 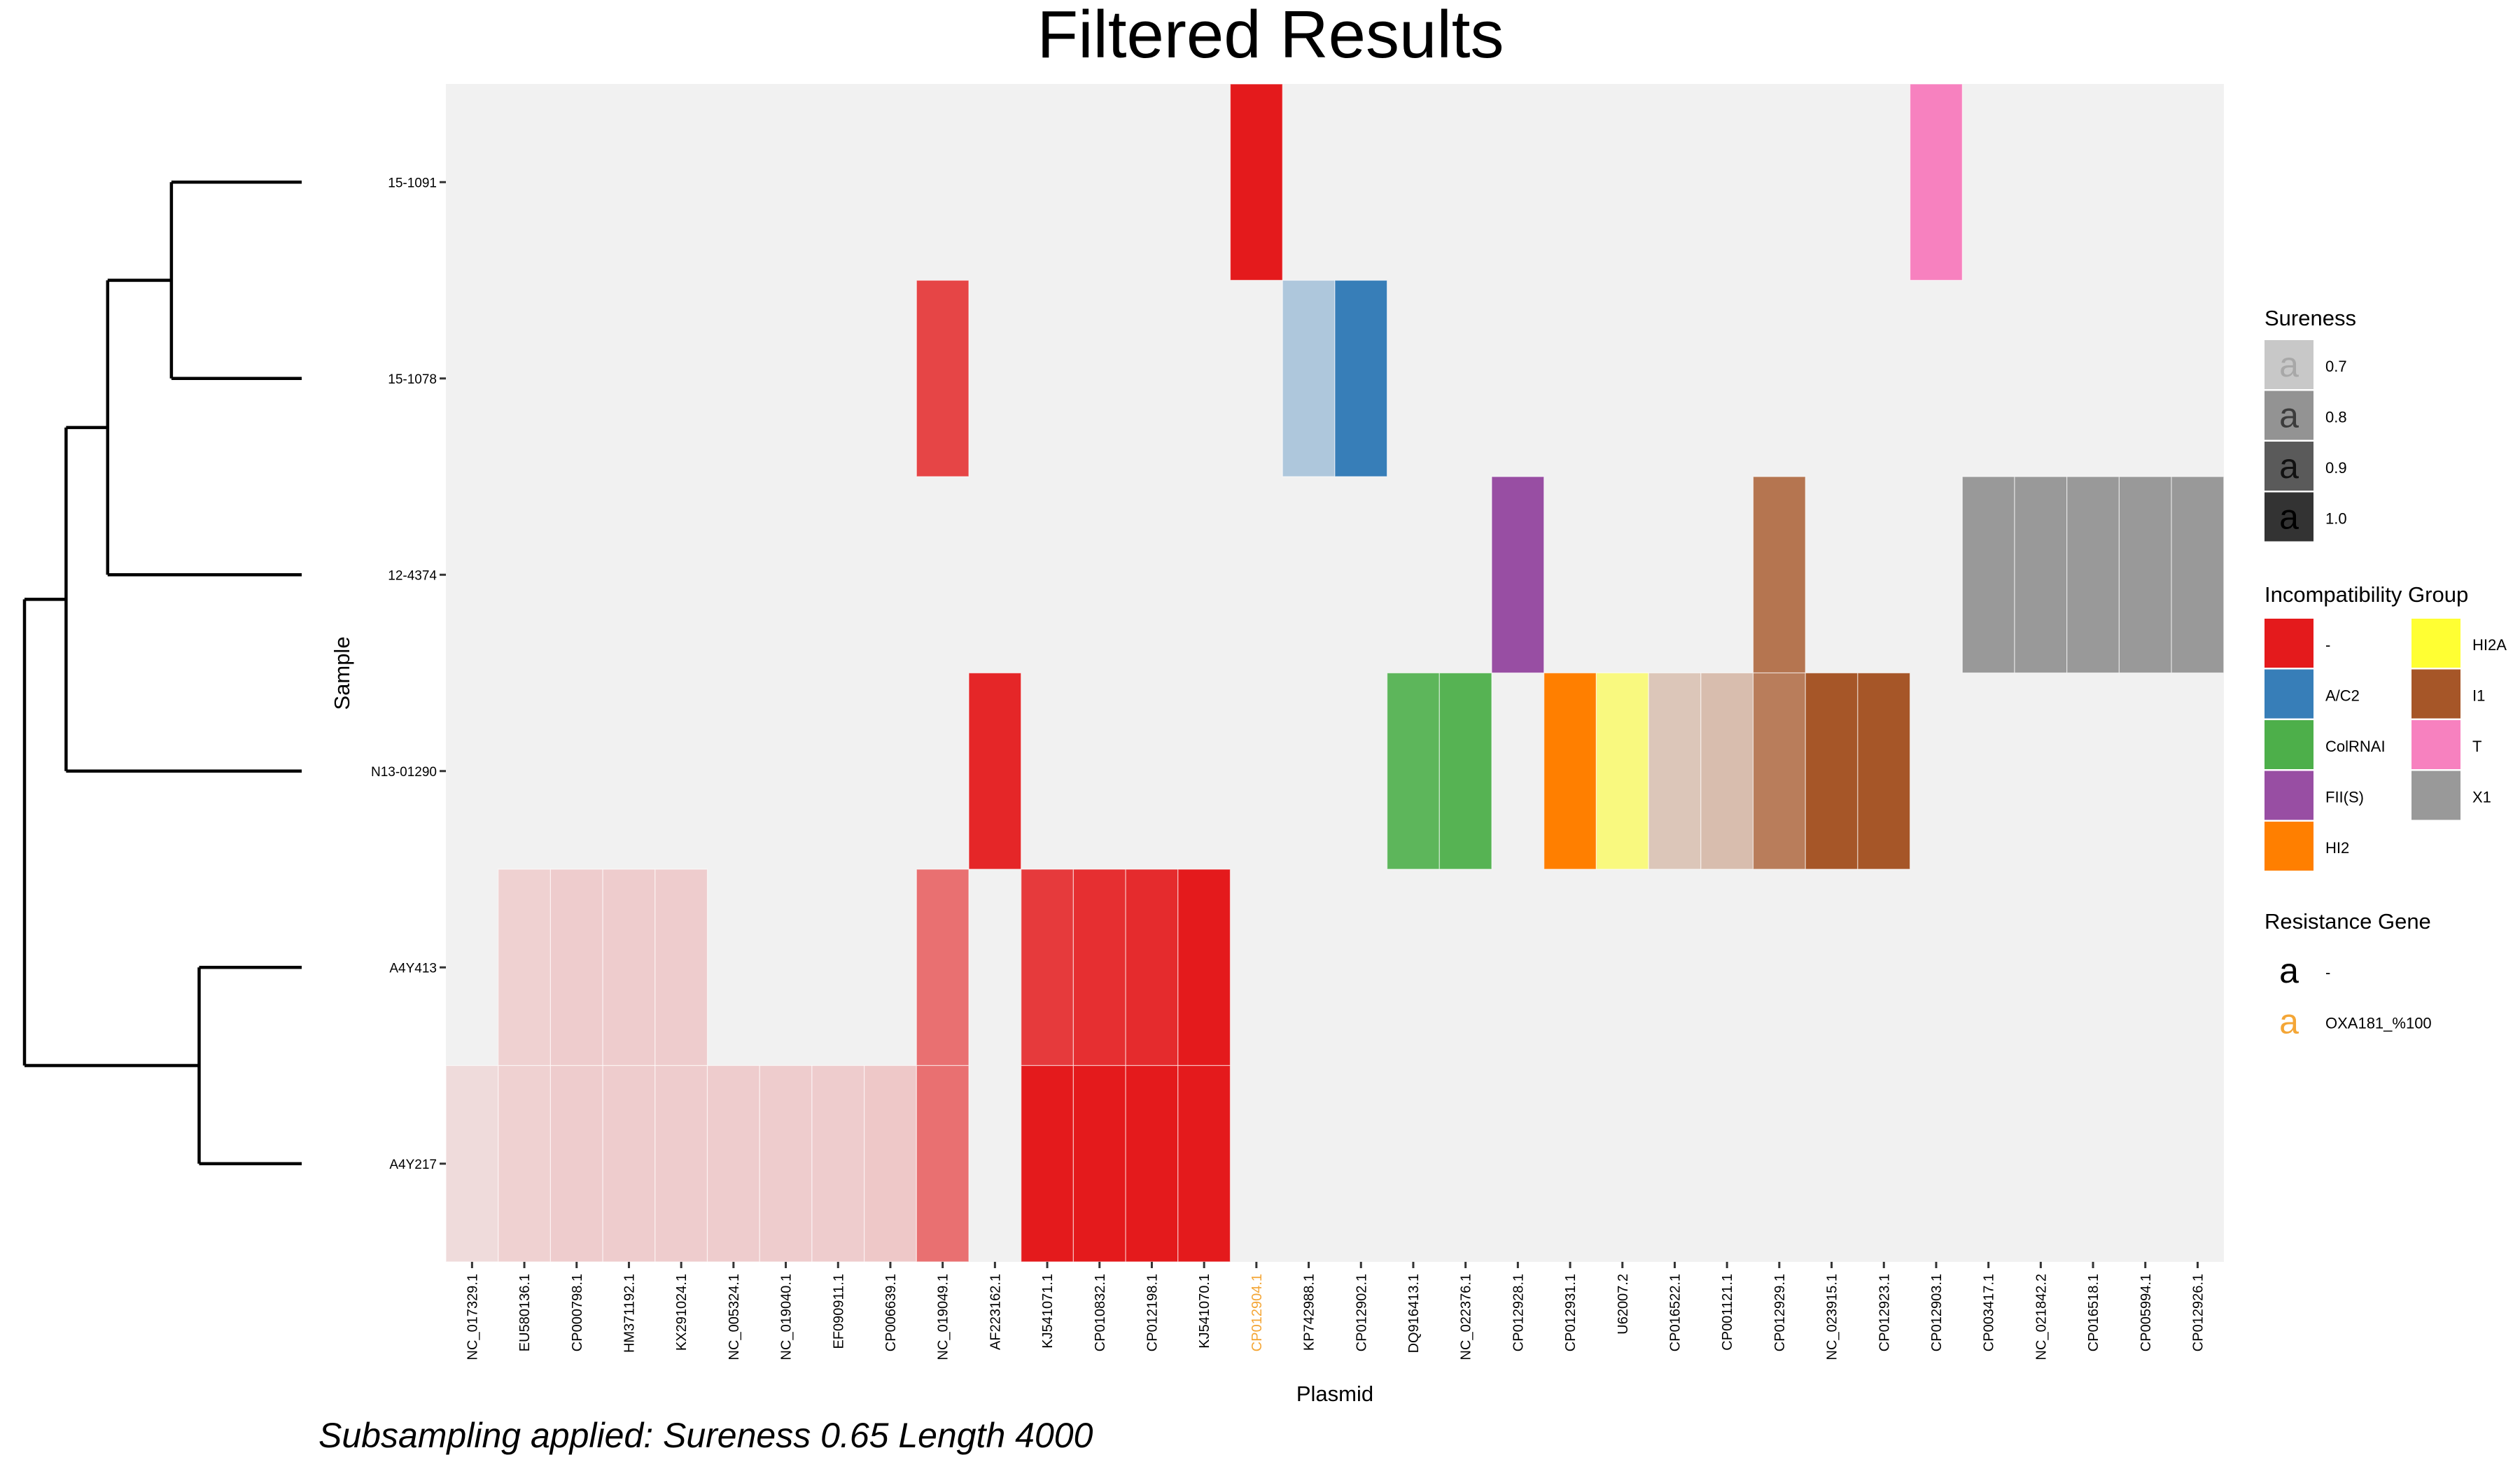 What do you see at coordinates (2289, 745) in the screenshot?
I see `legend-incompatibility-key-colrnai` at bounding box center [2289, 745].